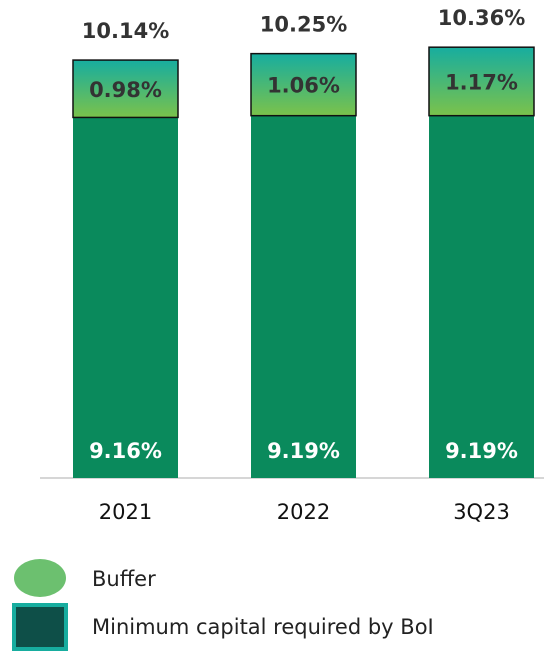  Describe the element at coordinates (125, 451) in the screenshot. I see `value-label: 9.16%` at that location.